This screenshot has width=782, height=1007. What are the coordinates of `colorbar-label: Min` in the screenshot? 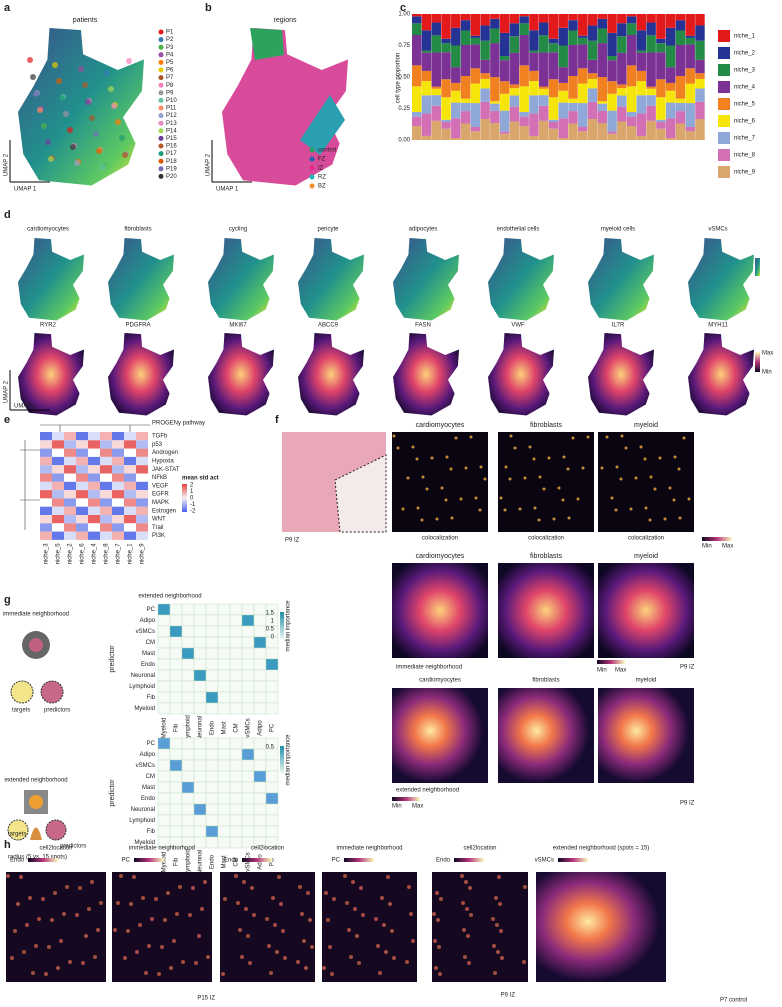 It's located at (767, 373).